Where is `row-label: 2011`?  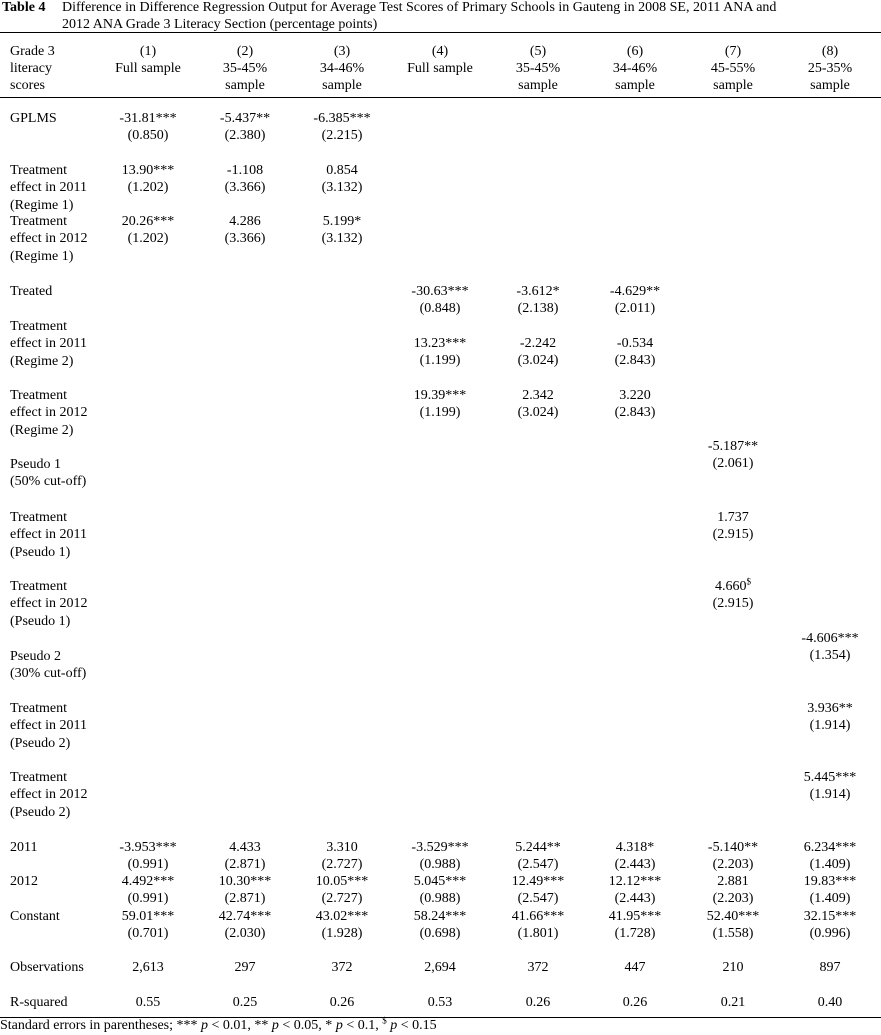
row-label: 2011 is located at coordinates (24, 847).